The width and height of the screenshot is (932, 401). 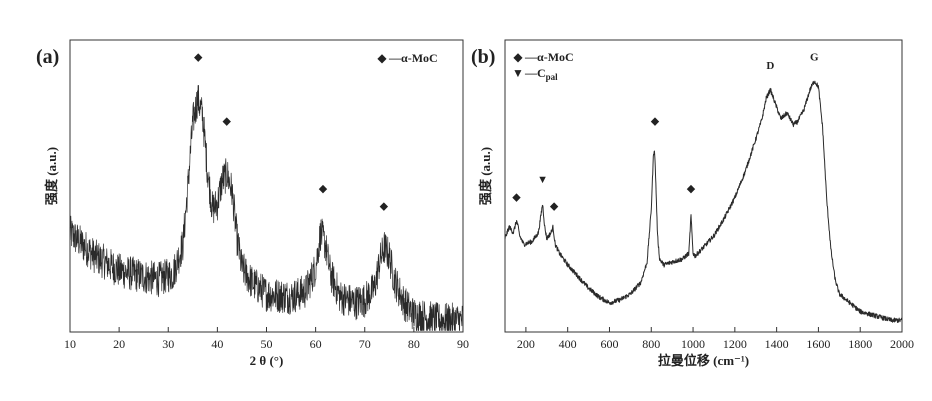 I want to click on panel-label-b: (b), so click(x=483, y=57).